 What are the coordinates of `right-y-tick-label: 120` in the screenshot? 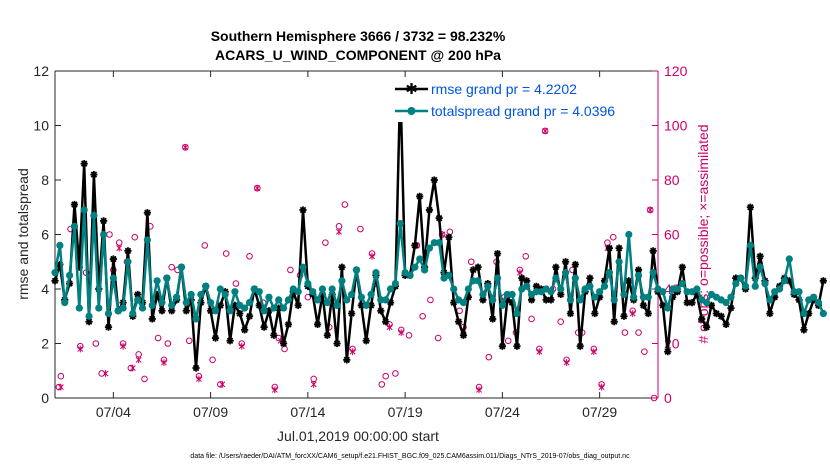 It's located at (676, 71).